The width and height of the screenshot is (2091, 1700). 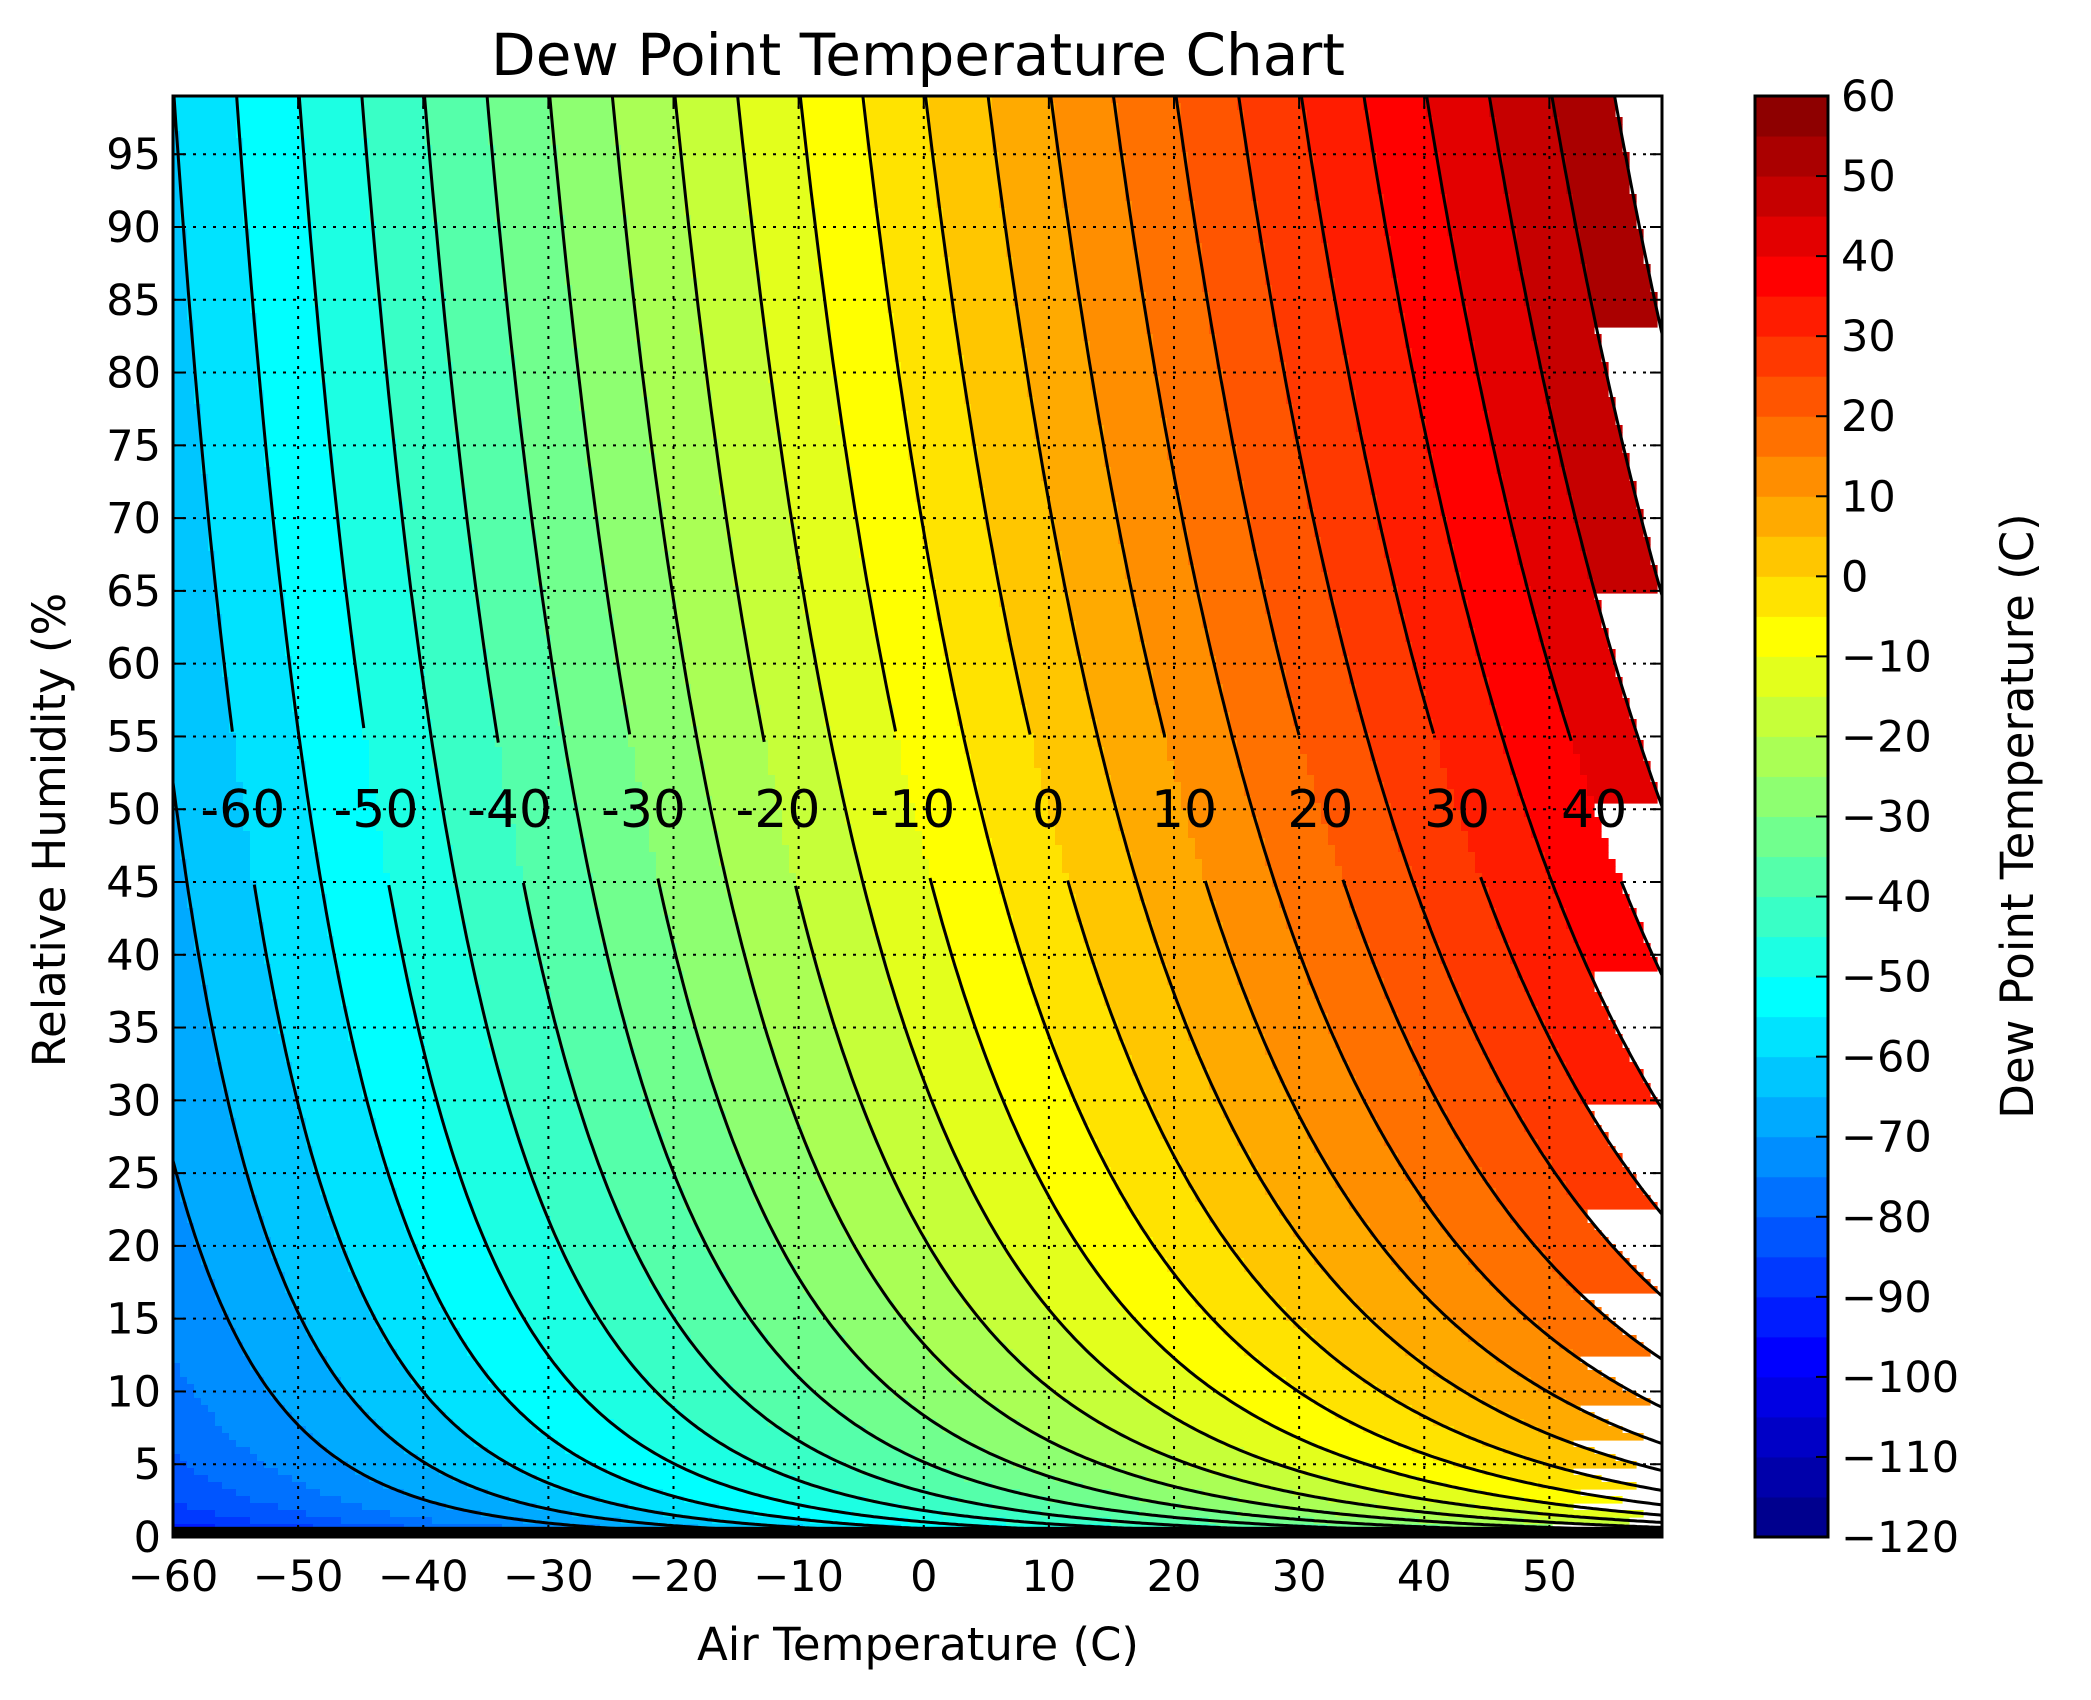 I want to click on contour-label: 40, so click(x=1594, y=810).